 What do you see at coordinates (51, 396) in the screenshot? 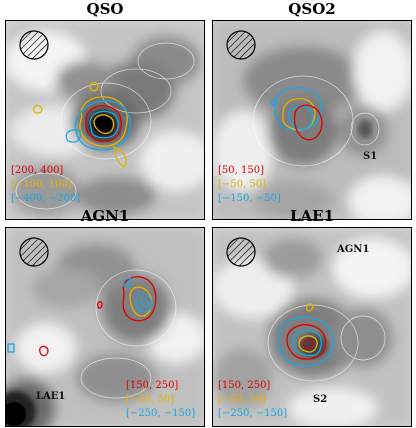
I see `source-label-lae1: LAE1` at bounding box center [51, 396].